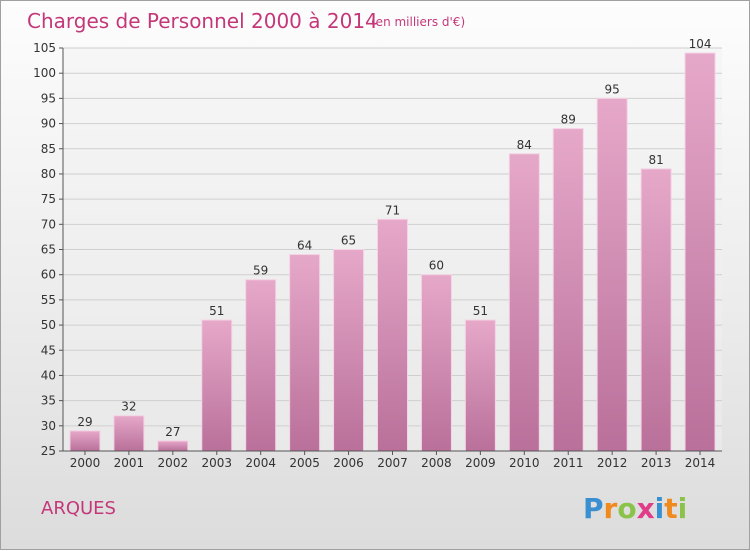 The height and width of the screenshot is (551, 750). I want to click on chart-subtitle: (en milliers d'€), so click(418, 22).